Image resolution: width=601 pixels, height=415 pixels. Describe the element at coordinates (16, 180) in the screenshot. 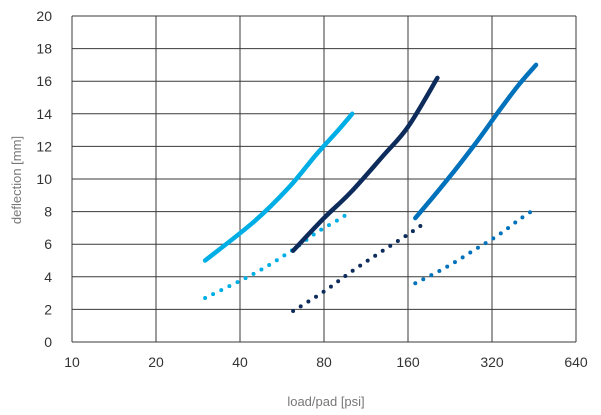

I see `y-axis-label: deflection [mm]` at that location.